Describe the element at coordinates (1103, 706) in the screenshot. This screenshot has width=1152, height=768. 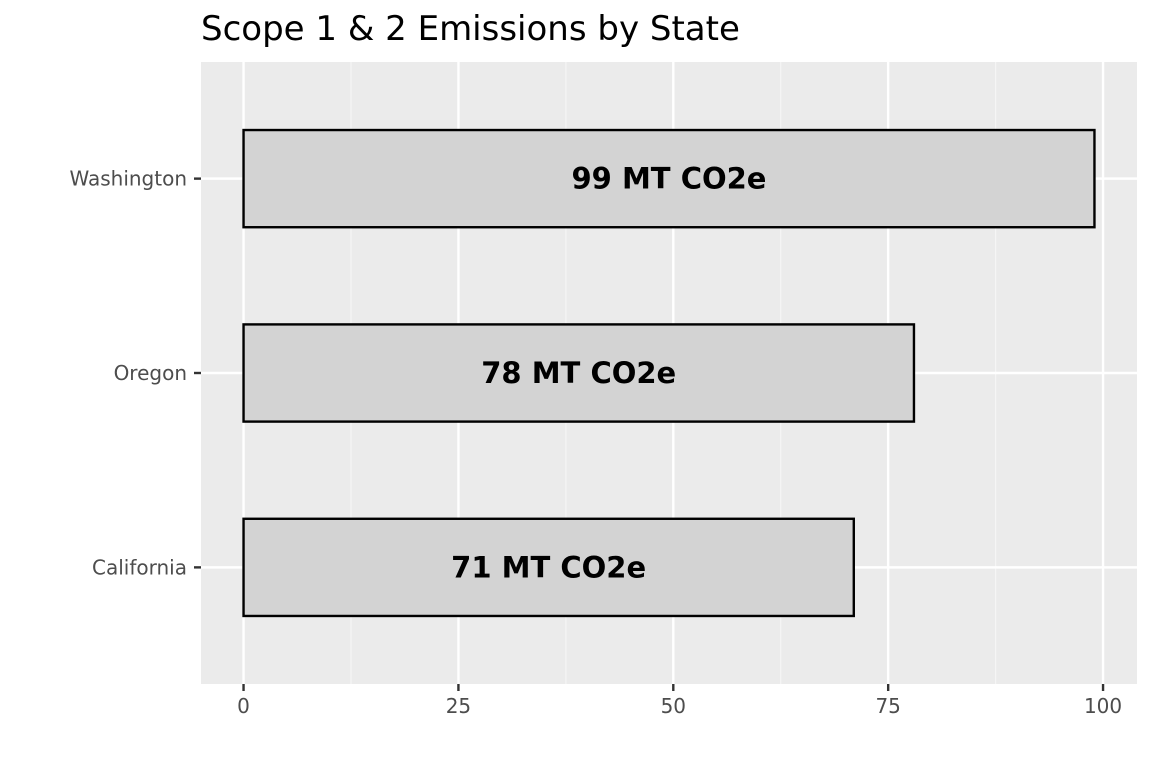
I see `x-tick-label: 100` at that location.